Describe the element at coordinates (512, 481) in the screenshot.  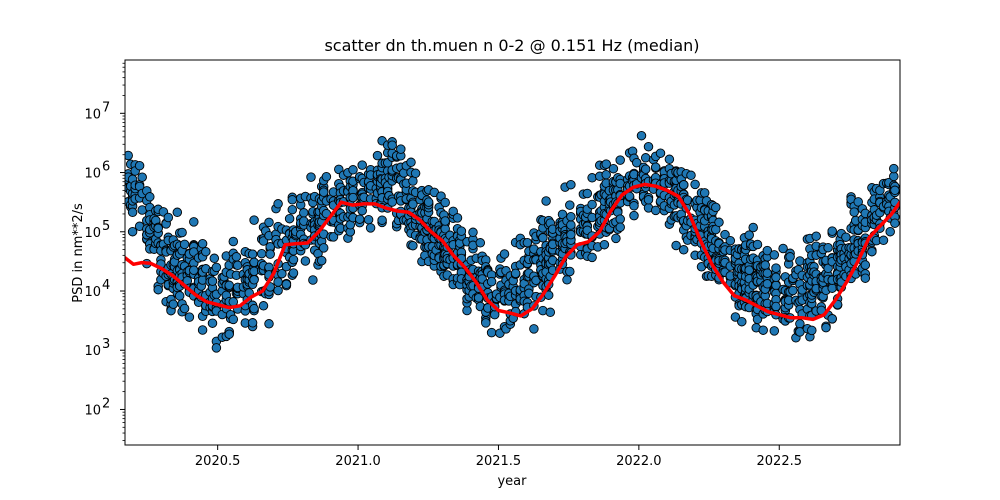
I see `x-axis-label: year` at that location.